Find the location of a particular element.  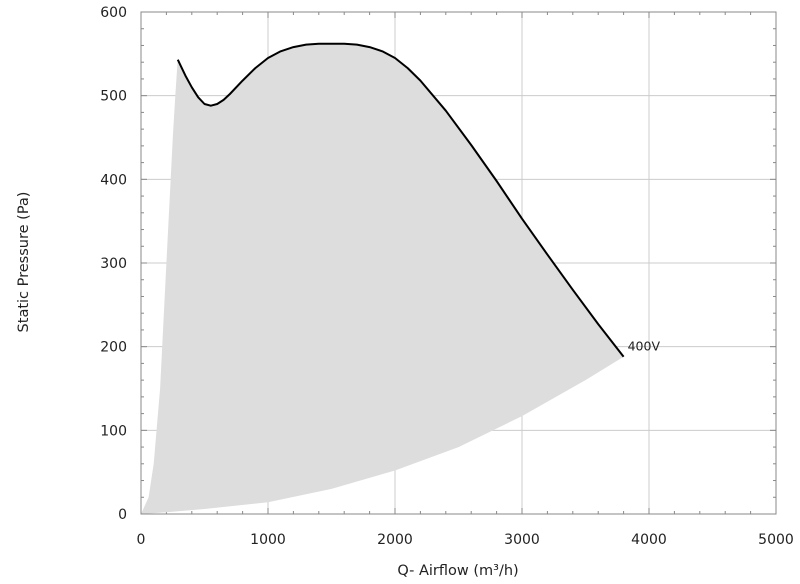

x-tick-label: 5000 is located at coordinates (776, 540).